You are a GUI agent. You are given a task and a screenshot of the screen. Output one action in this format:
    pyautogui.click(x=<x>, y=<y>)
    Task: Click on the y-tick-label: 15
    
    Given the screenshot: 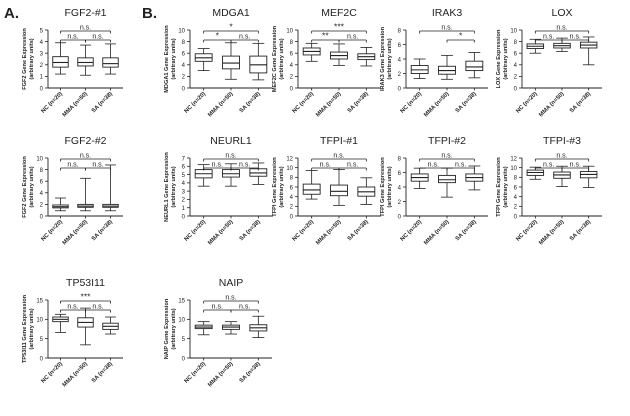 What is the action you would take?
    pyautogui.click(x=181, y=301)
    